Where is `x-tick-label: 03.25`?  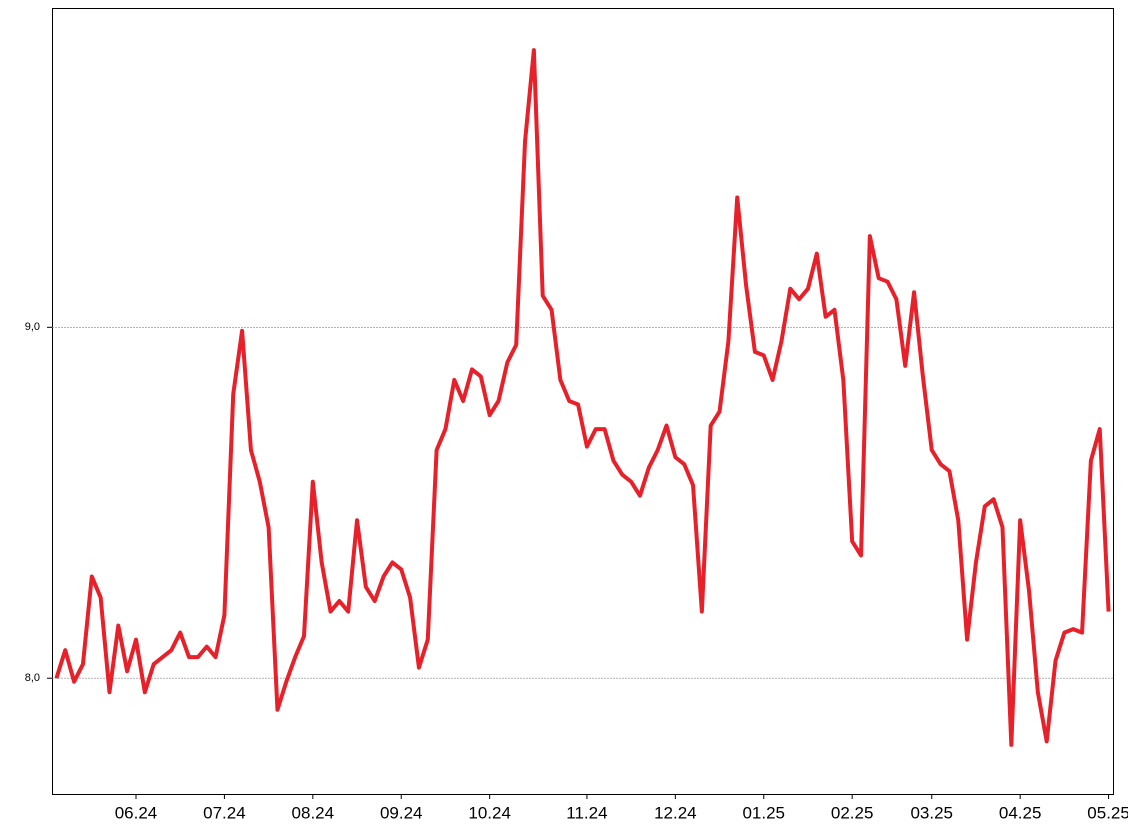 x-tick-label: 03.25 is located at coordinates (931, 812).